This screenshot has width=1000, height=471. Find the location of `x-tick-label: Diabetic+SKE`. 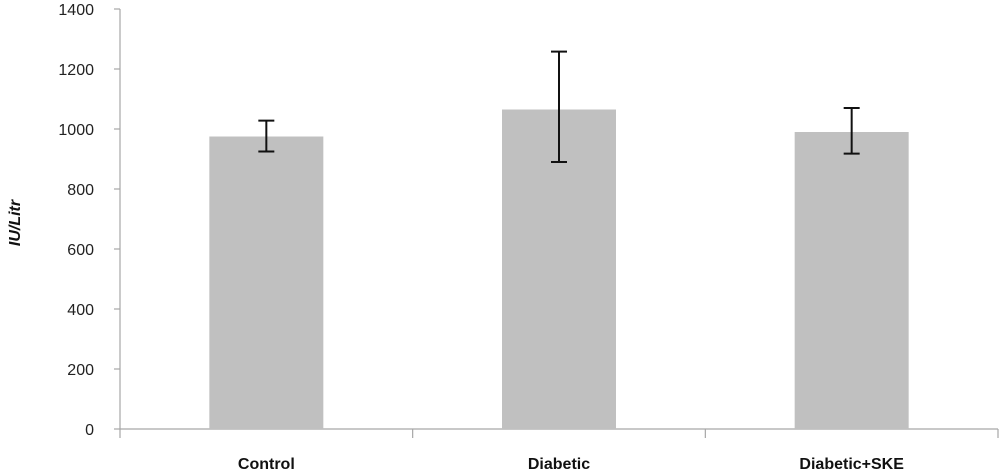

x-tick-label: Diabetic+SKE is located at coordinates (851, 463).